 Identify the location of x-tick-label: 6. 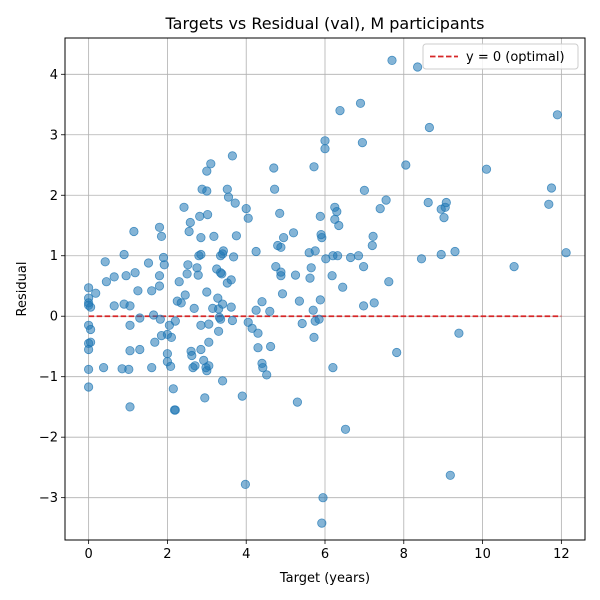
(325, 554).